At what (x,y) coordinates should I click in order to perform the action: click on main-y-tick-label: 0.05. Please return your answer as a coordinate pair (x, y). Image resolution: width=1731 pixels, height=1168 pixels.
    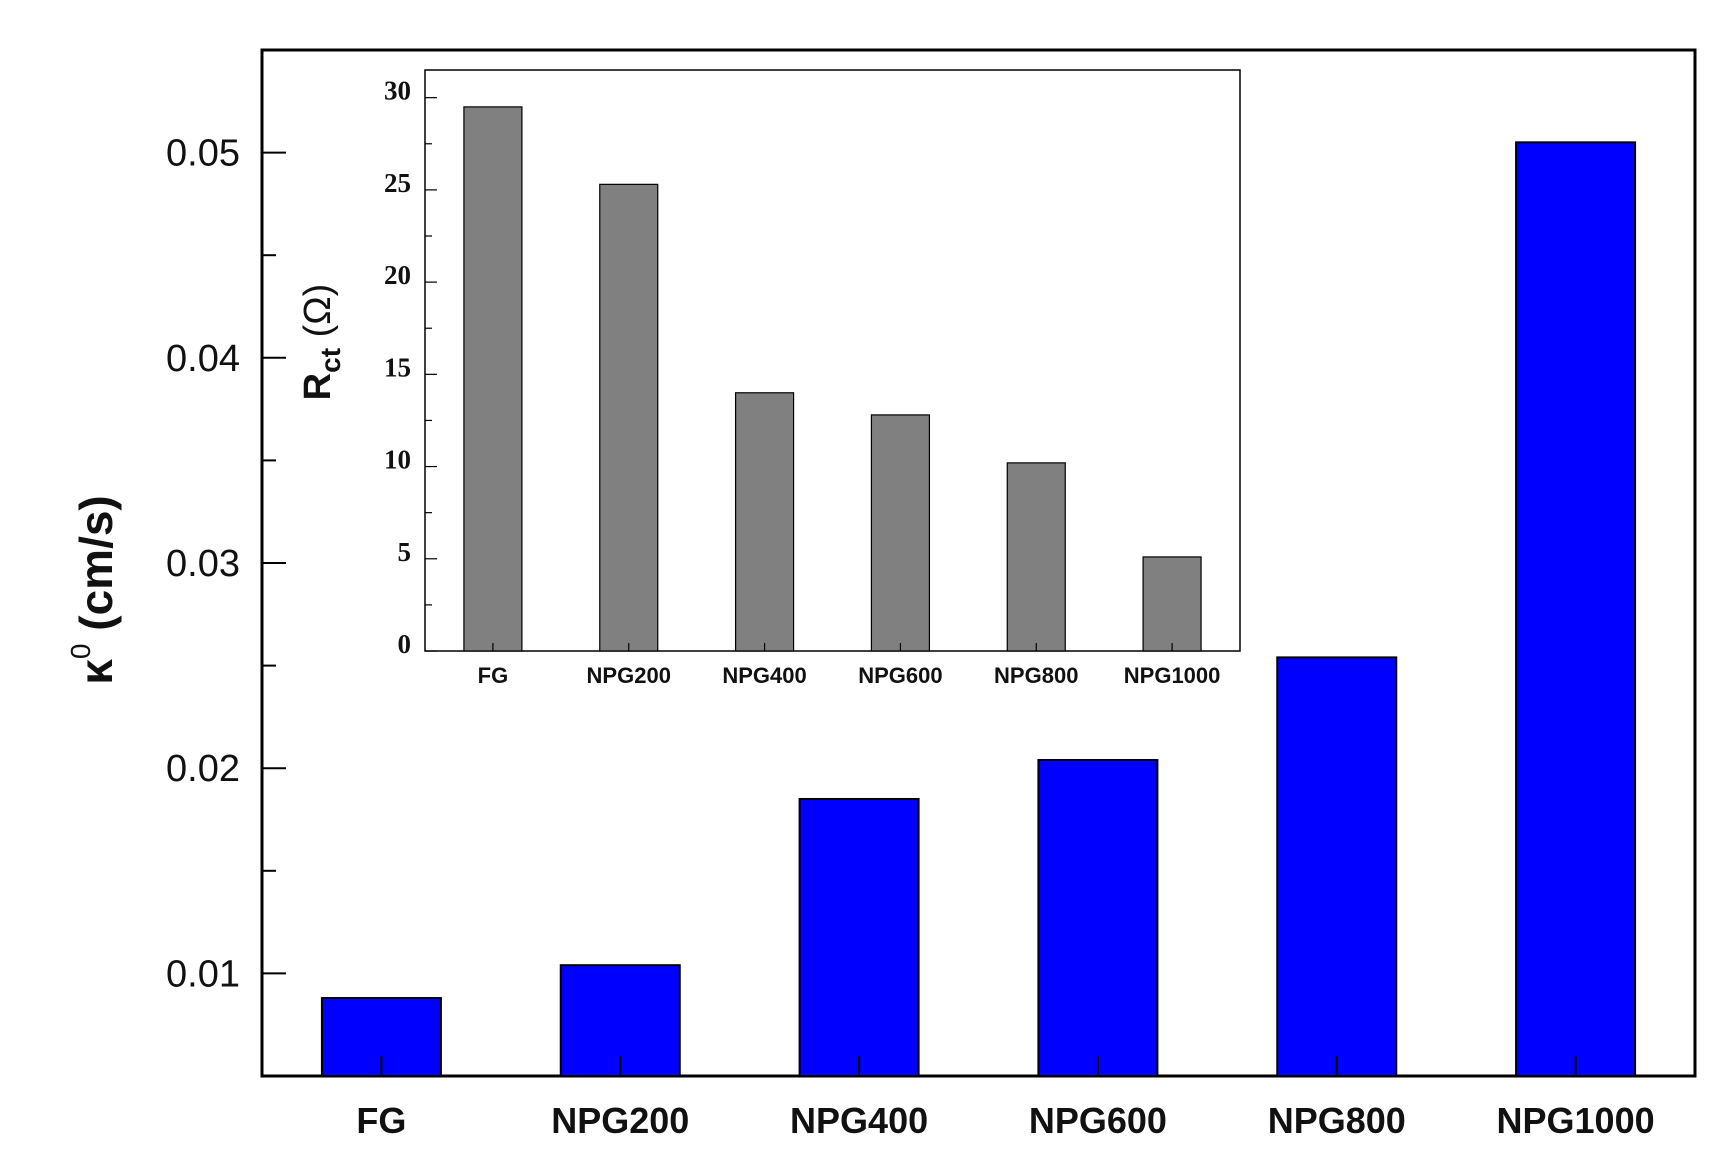
    Looking at the image, I should click on (203, 154).